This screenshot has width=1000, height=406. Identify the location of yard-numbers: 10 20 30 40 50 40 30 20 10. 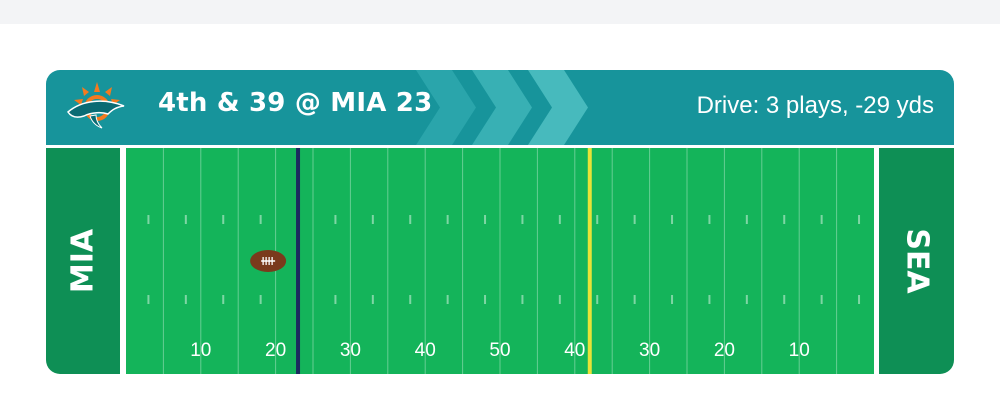
(500, 350).